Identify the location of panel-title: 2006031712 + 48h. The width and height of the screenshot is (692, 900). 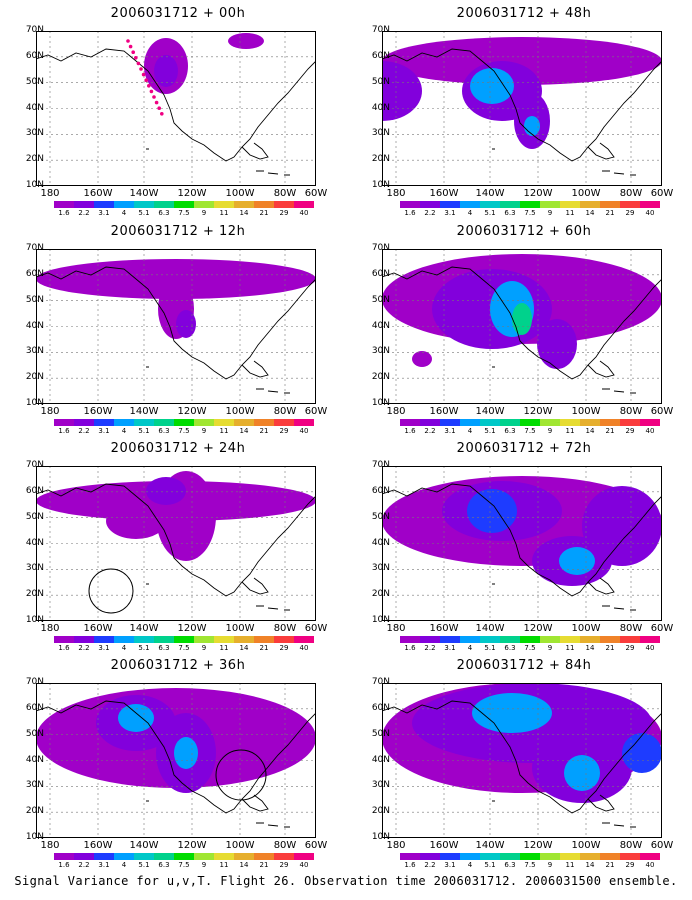
(524, 13).